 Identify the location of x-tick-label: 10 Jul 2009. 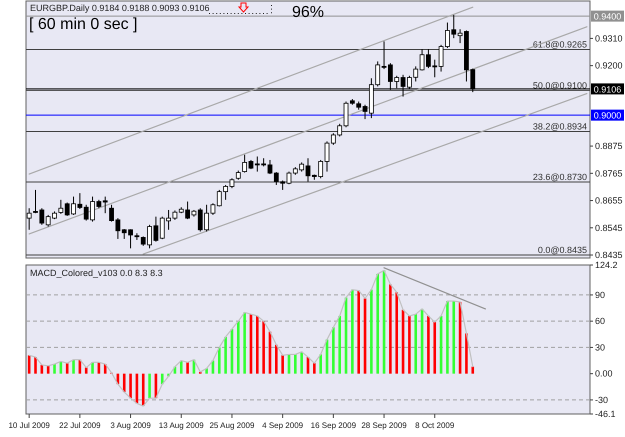
(29, 425).